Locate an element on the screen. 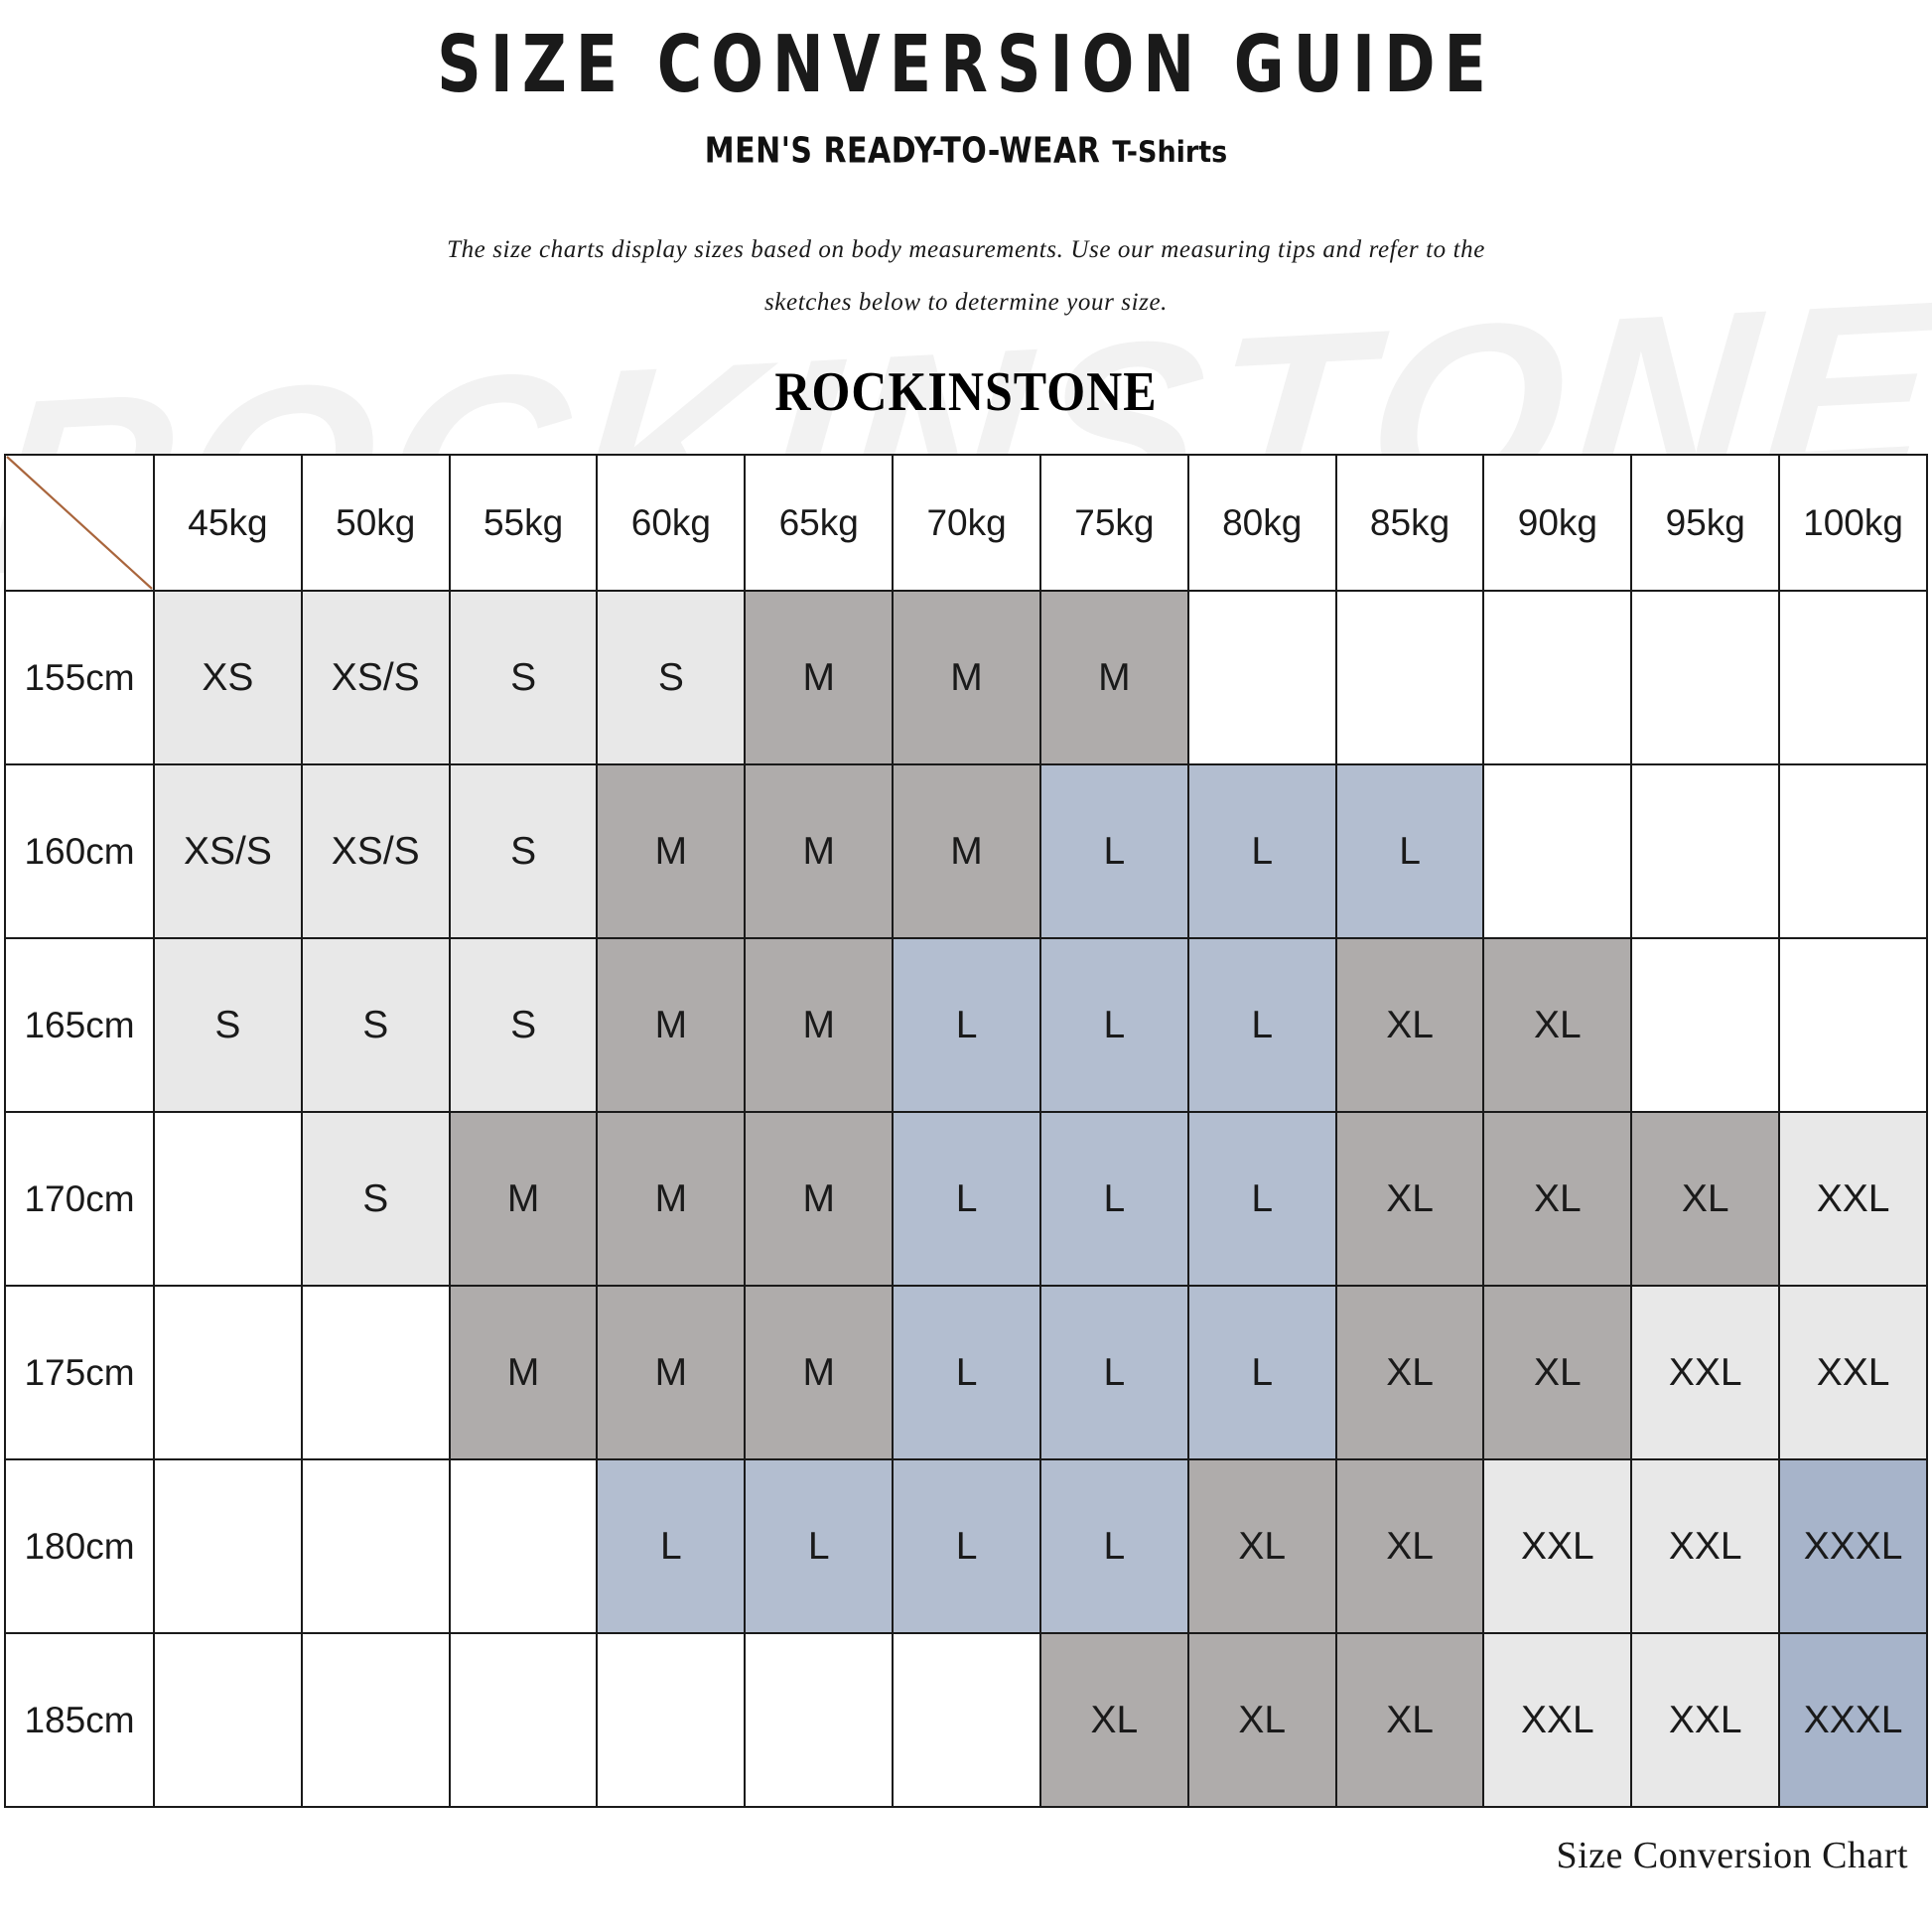 The height and width of the screenshot is (1932, 1932). row-header-height: 180cm is located at coordinates (79, 1547).